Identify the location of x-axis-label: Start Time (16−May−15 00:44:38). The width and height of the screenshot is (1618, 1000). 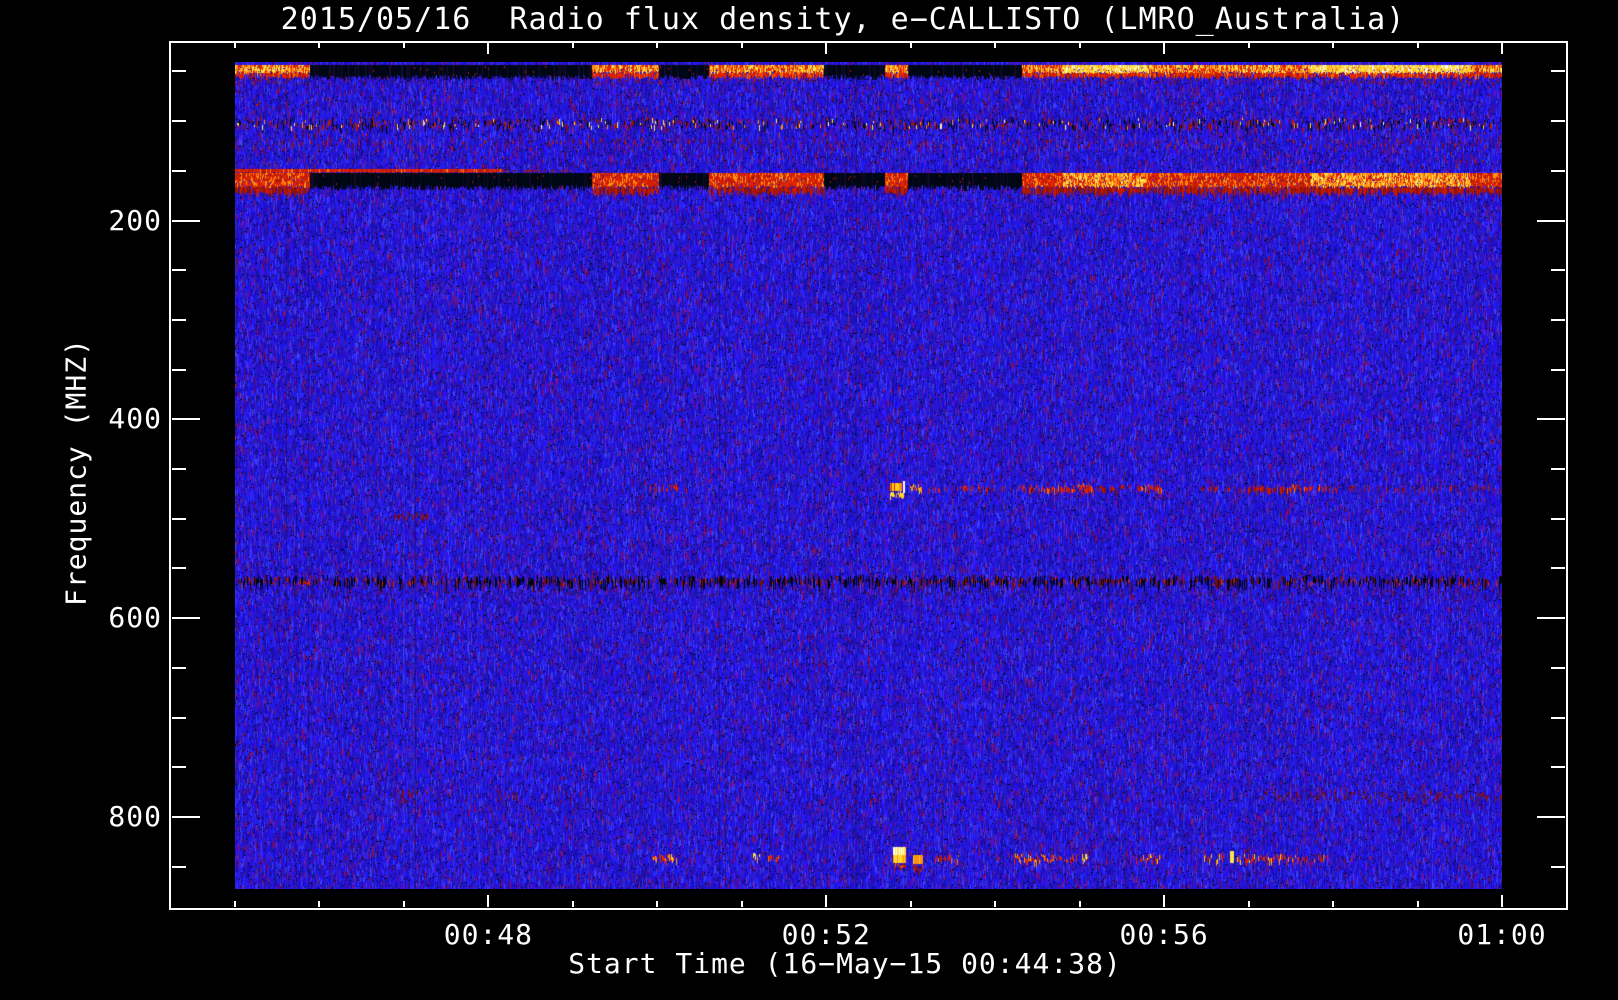
(845, 963).